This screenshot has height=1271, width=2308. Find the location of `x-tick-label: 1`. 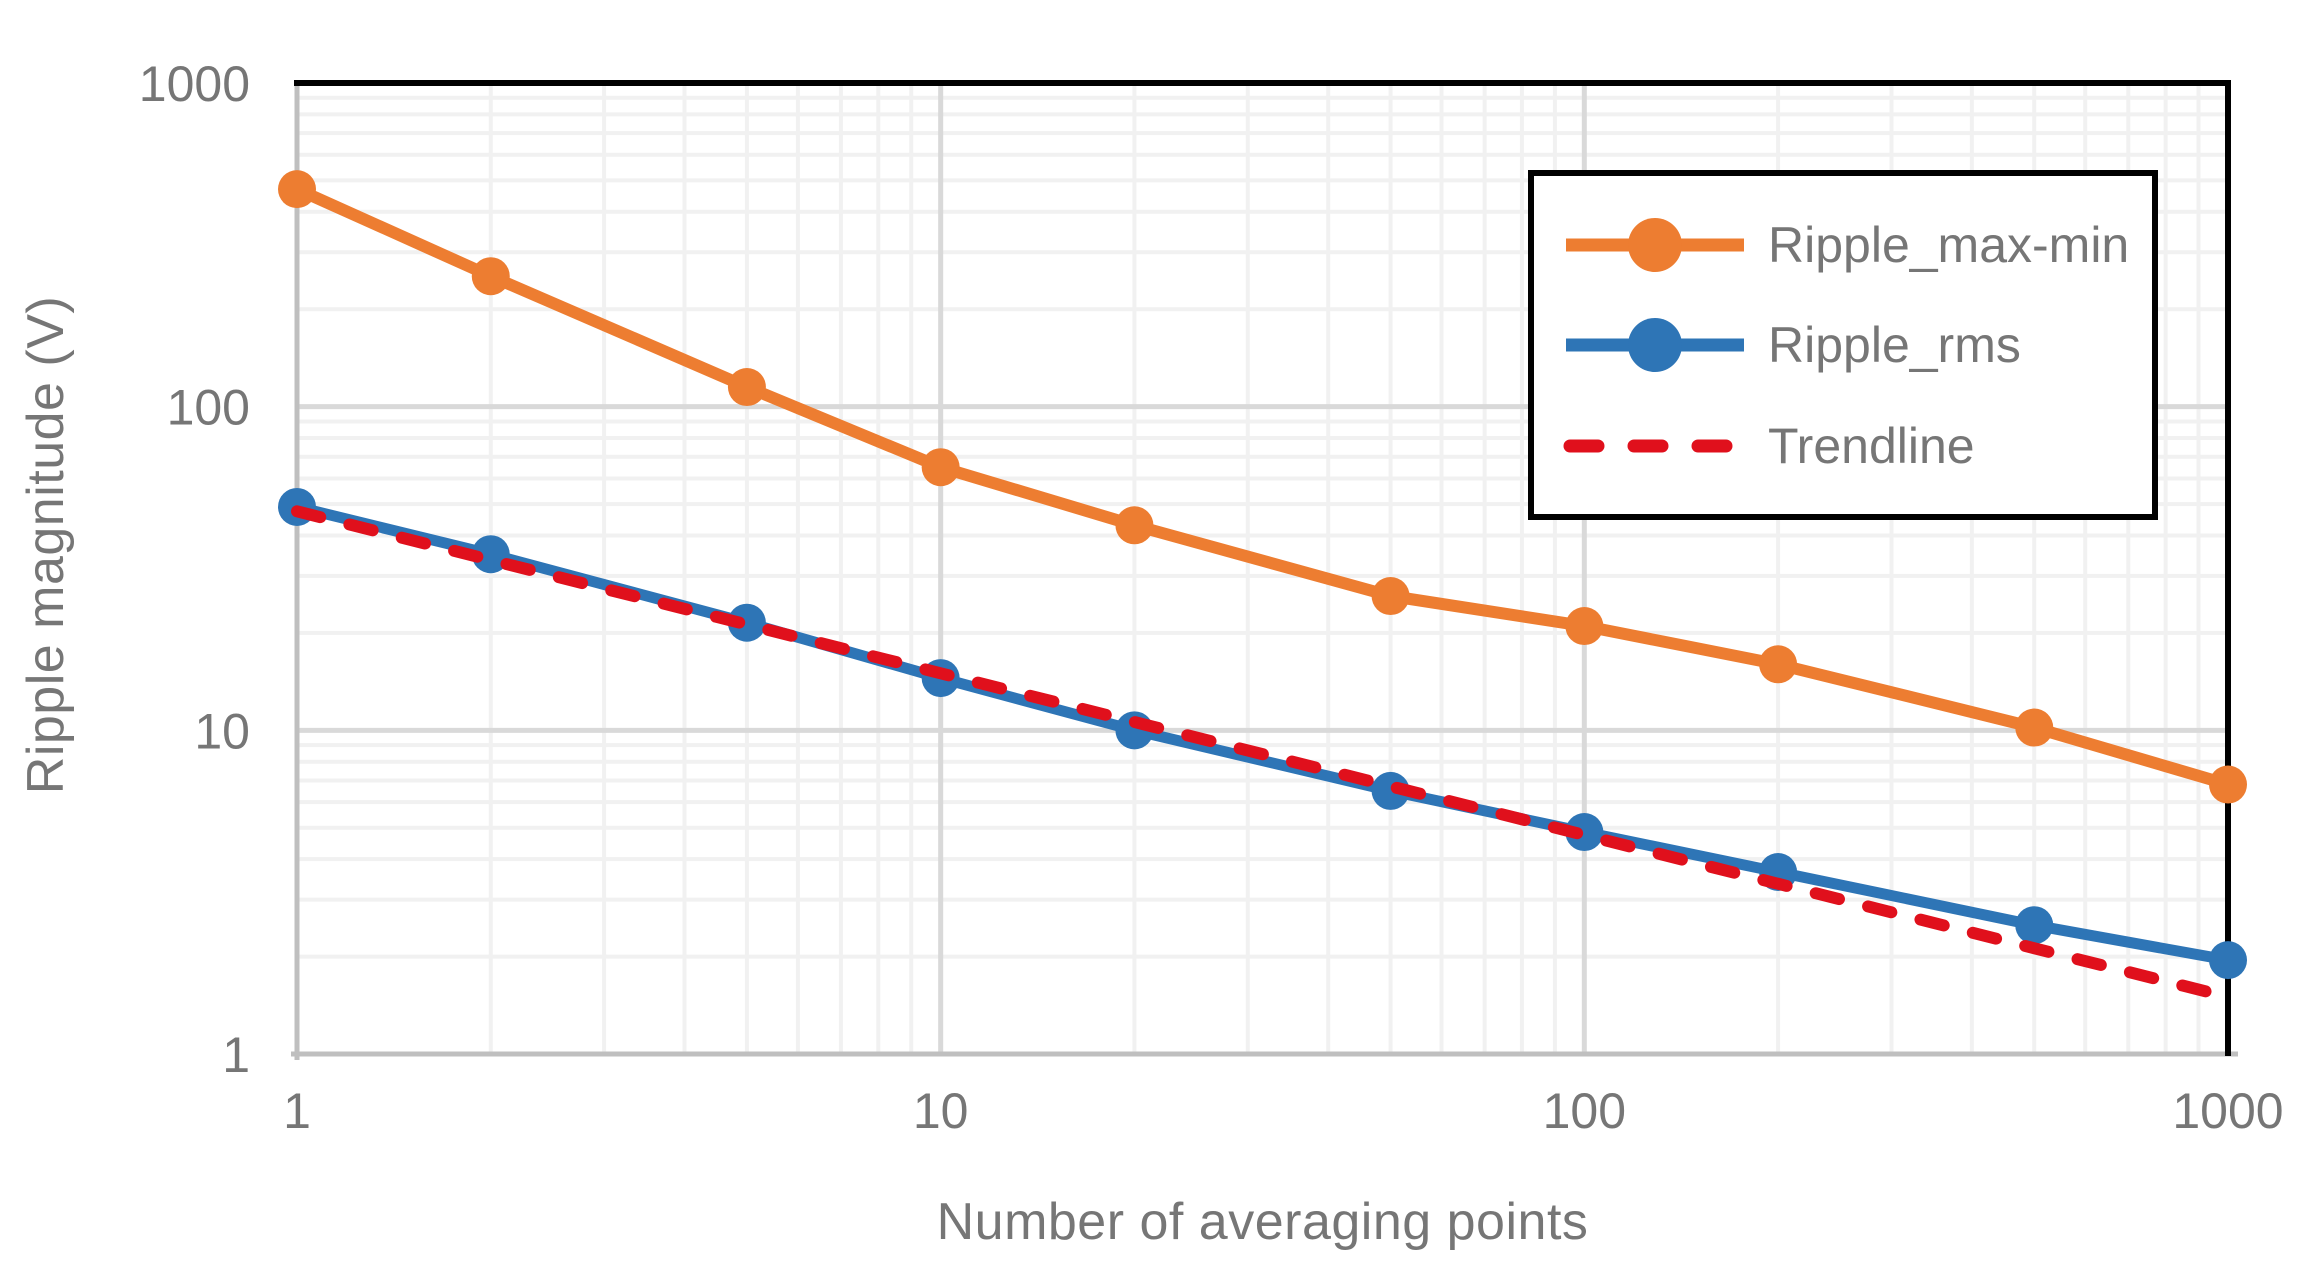

x-tick-label: 1 is located at coordinates (297, 1111).